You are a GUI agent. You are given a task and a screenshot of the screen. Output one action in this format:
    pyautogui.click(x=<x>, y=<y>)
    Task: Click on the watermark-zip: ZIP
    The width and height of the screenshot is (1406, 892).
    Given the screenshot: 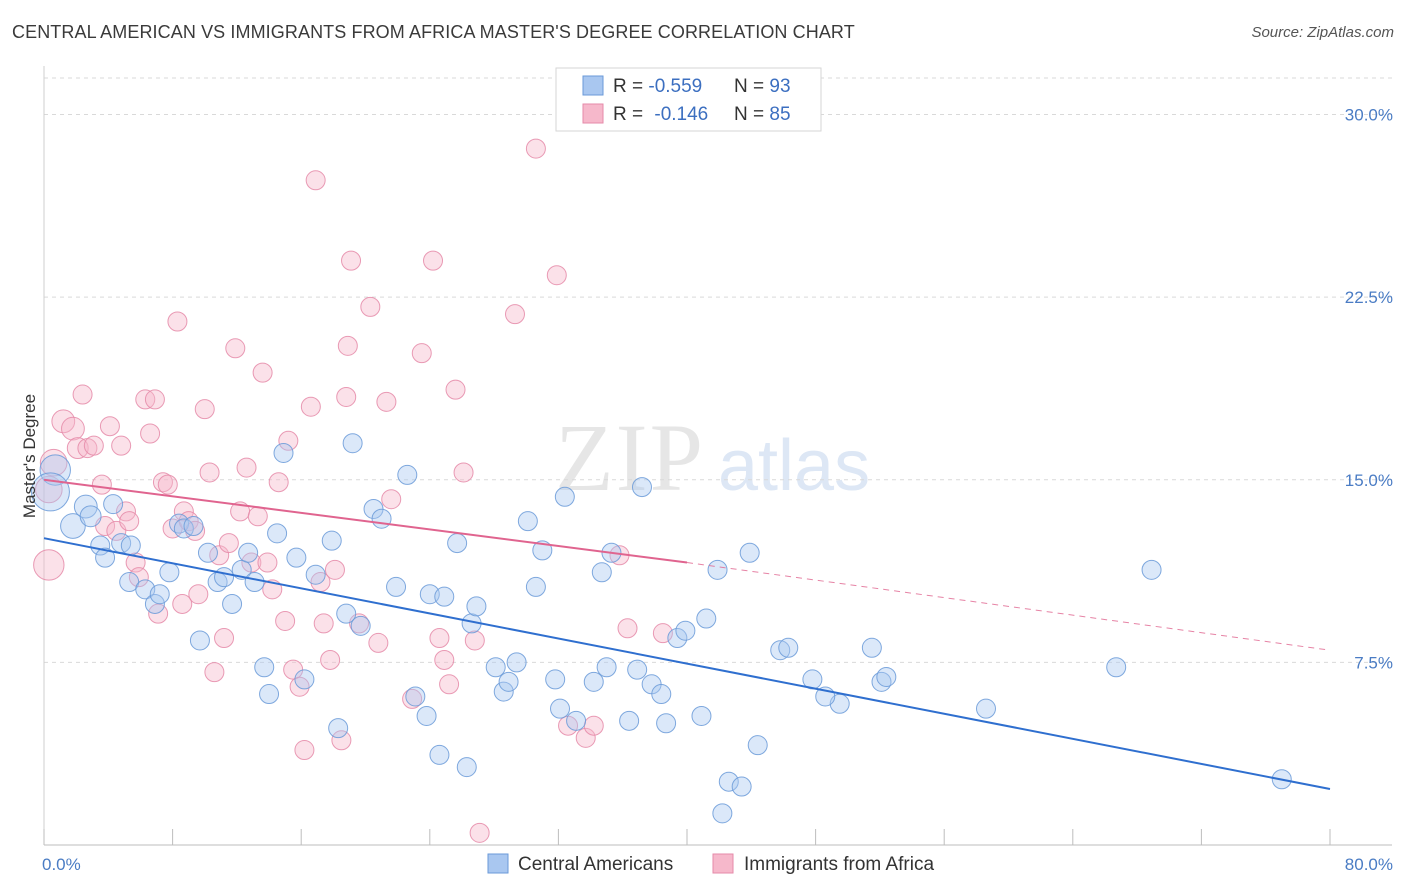 What is the action you would take?
    pyautogui.click(x=630, y=457)
    